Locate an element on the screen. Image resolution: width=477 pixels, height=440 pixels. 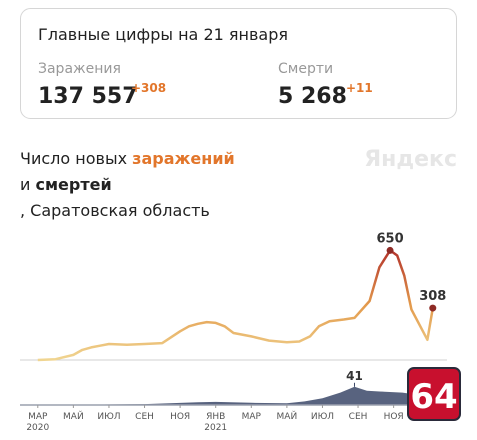
stat-label: Заражения is located at coordinates (79, 69).